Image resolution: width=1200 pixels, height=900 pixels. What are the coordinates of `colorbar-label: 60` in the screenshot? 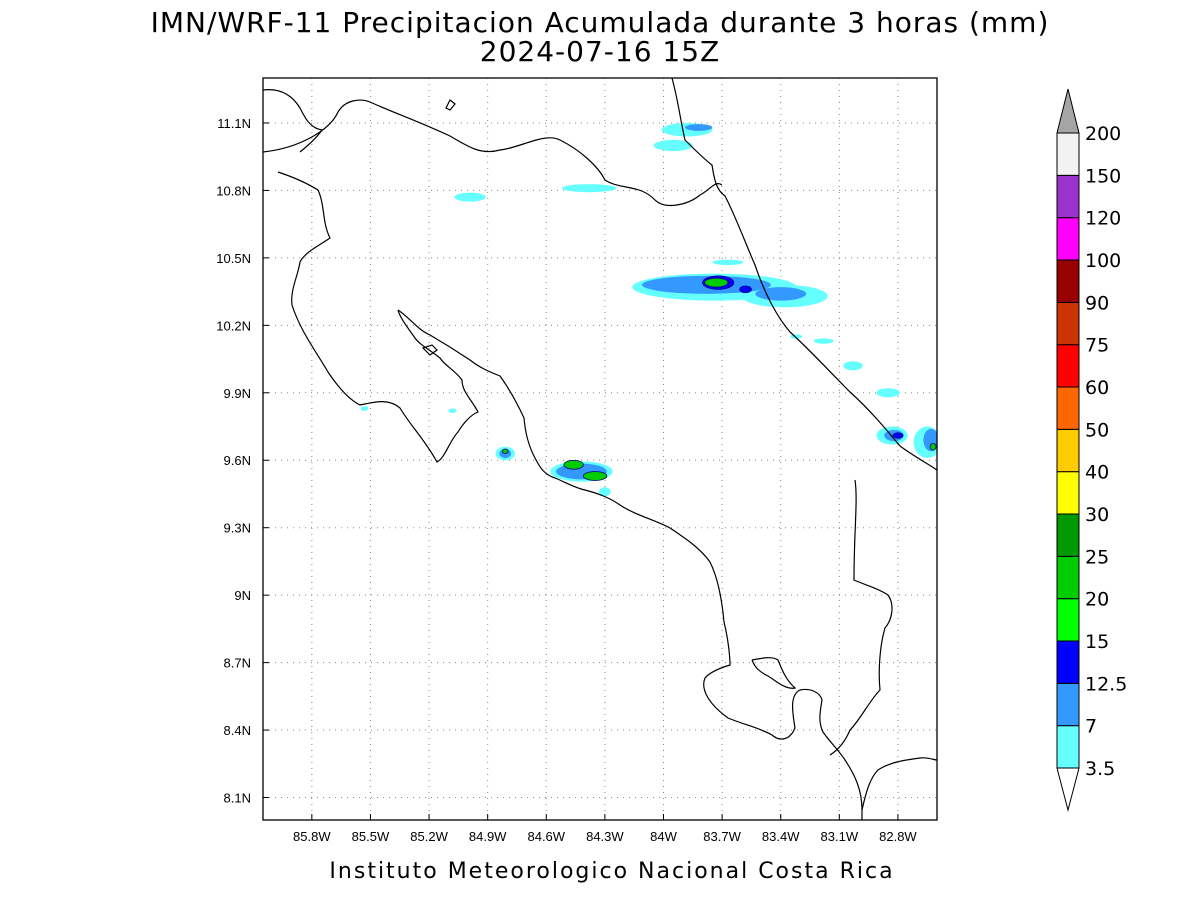 It's located at (1097, 388).